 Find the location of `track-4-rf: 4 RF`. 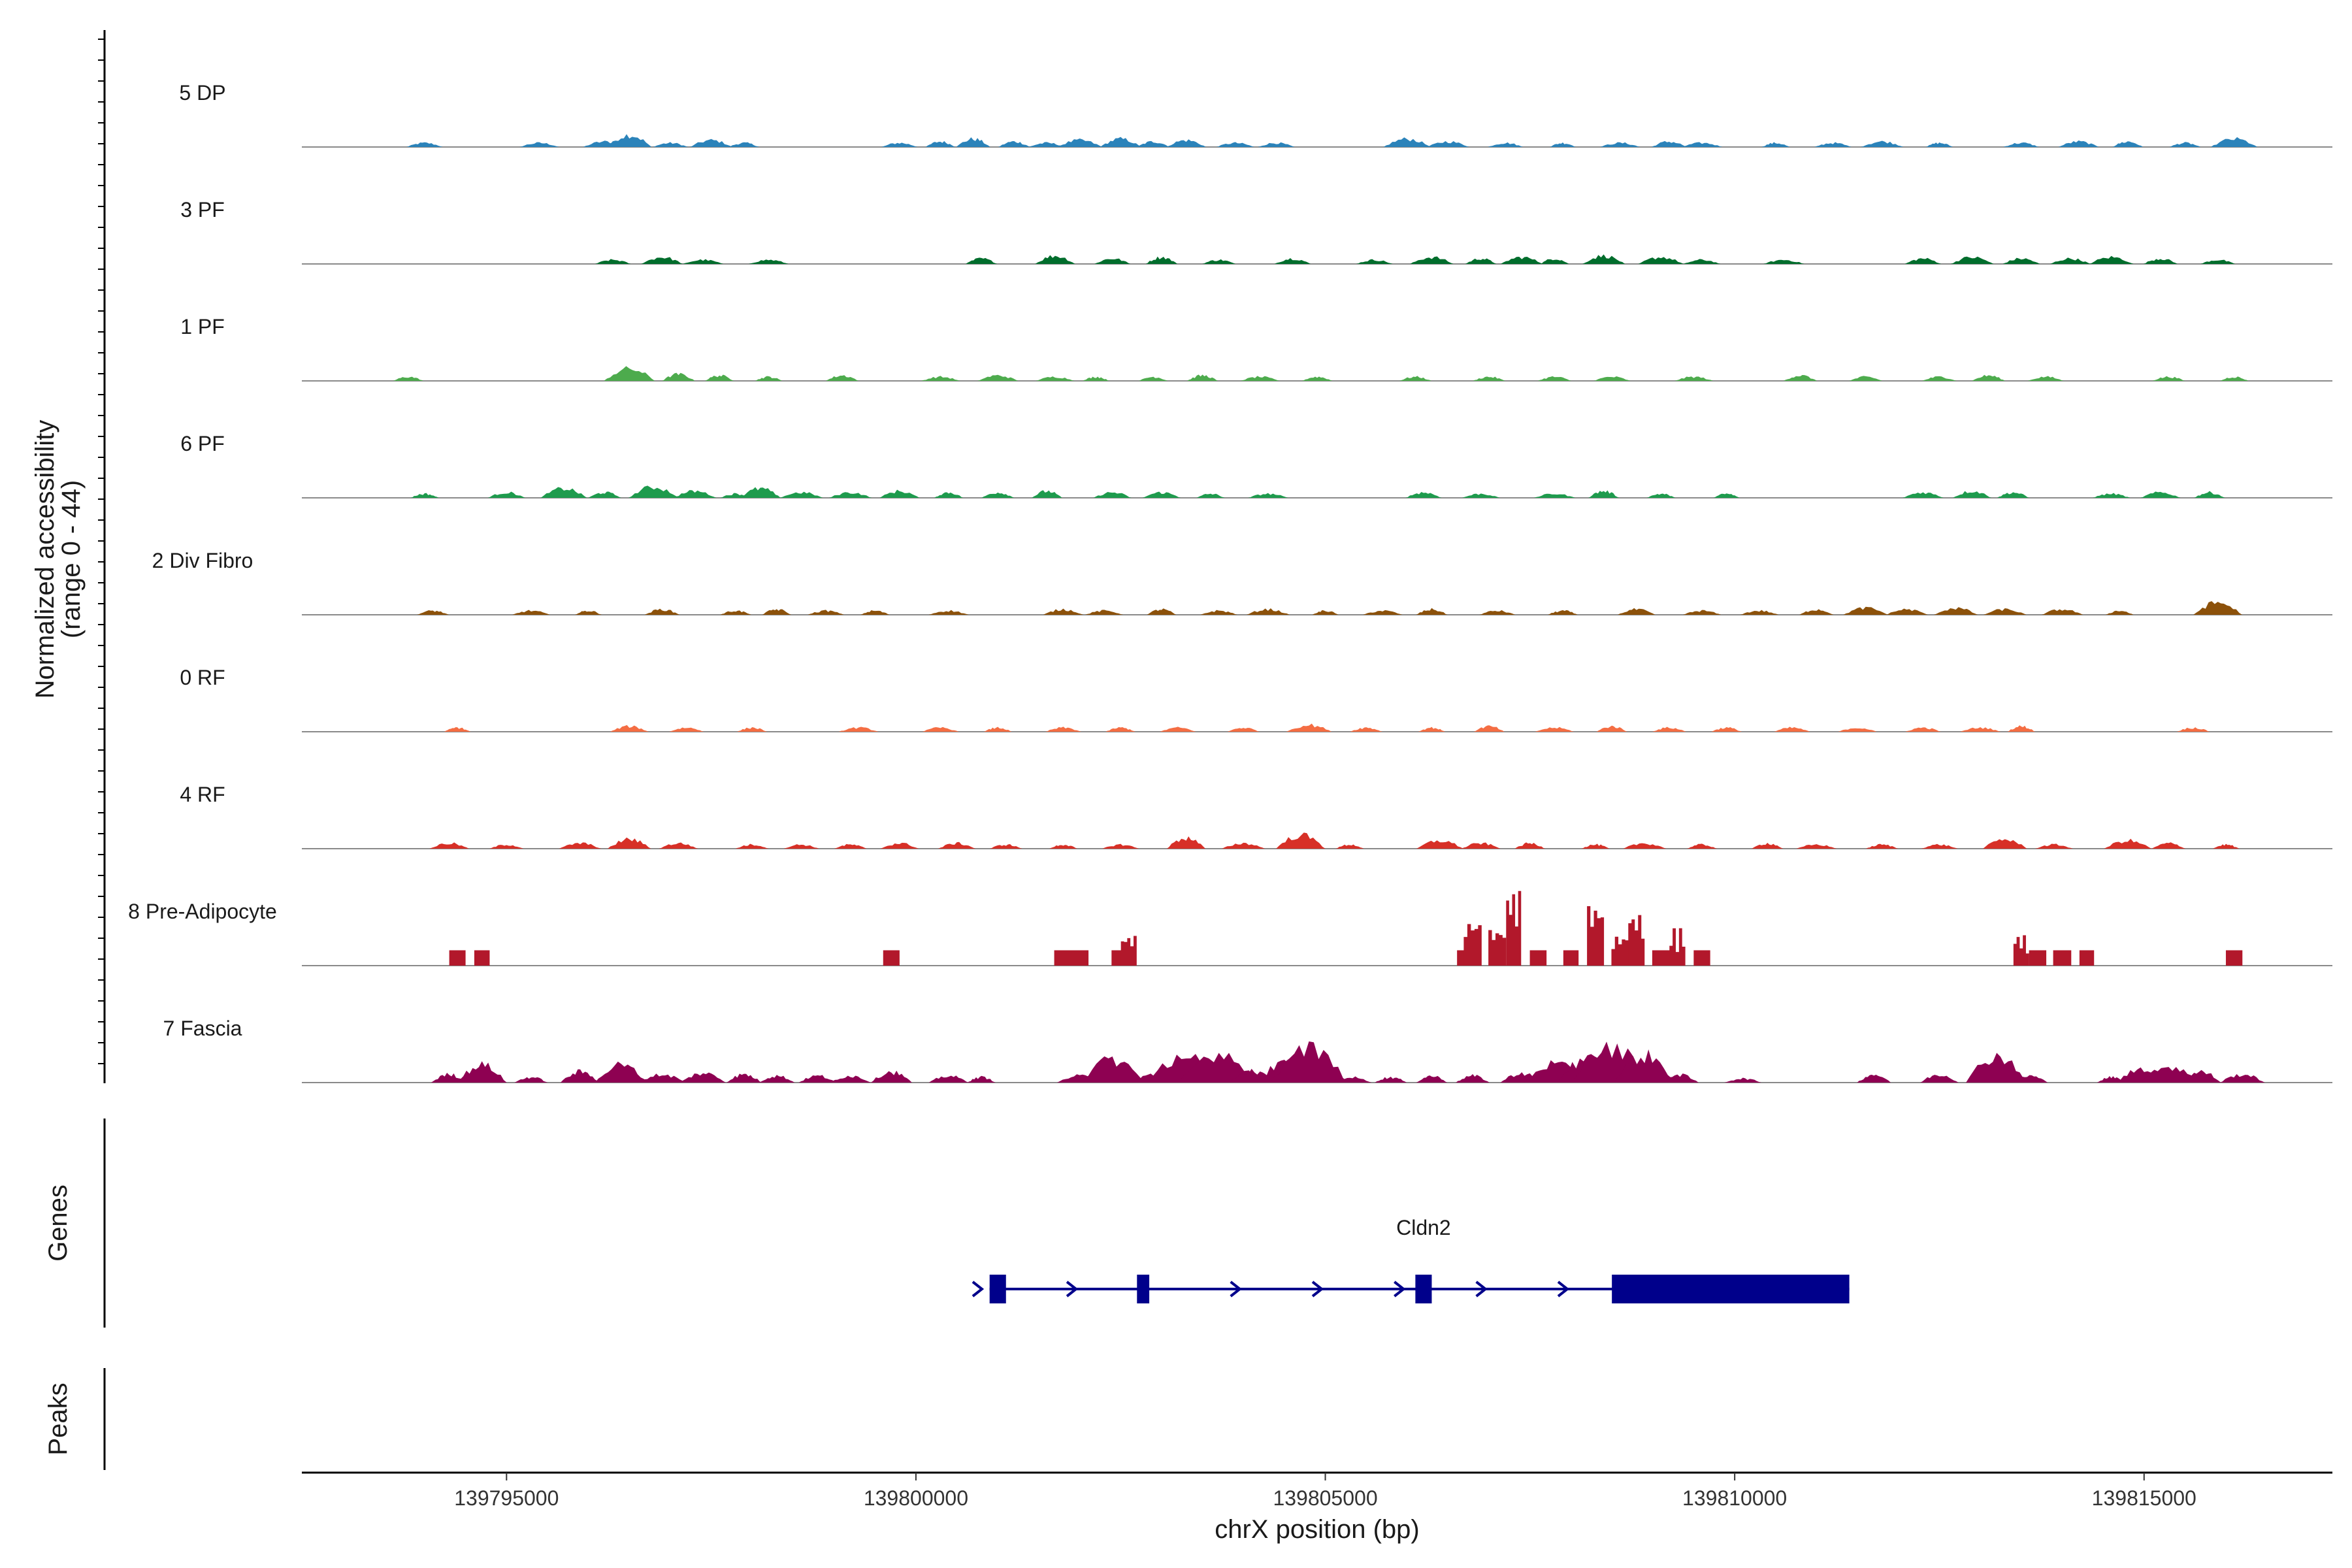

track-4-rf: 4 RF is located at coordinates (1256, 816).